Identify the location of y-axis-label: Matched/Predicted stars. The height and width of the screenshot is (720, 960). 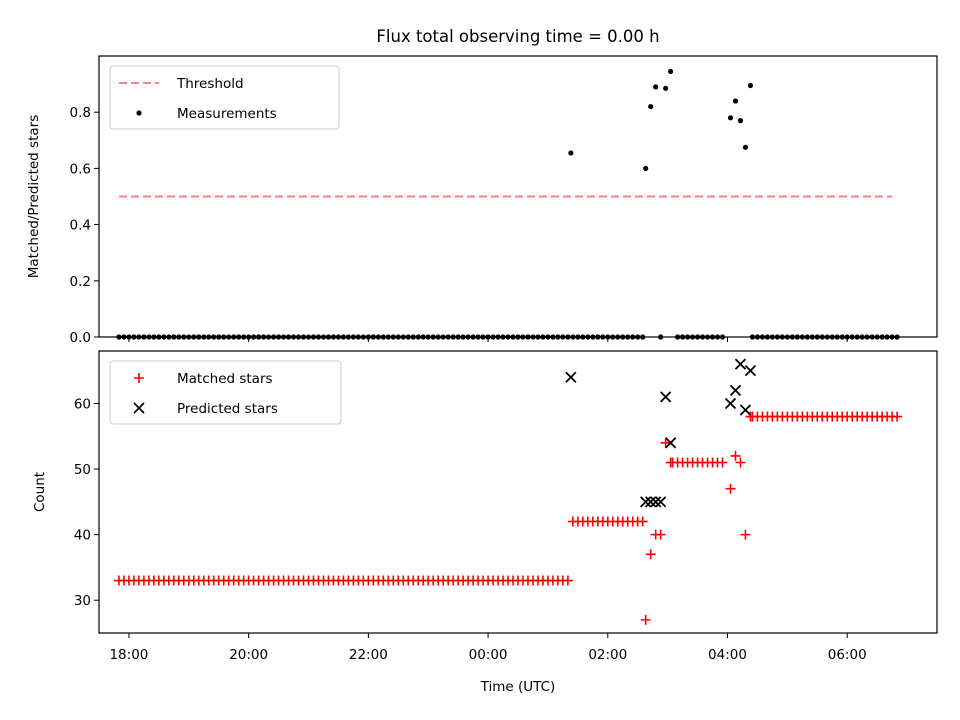
(34, 196).